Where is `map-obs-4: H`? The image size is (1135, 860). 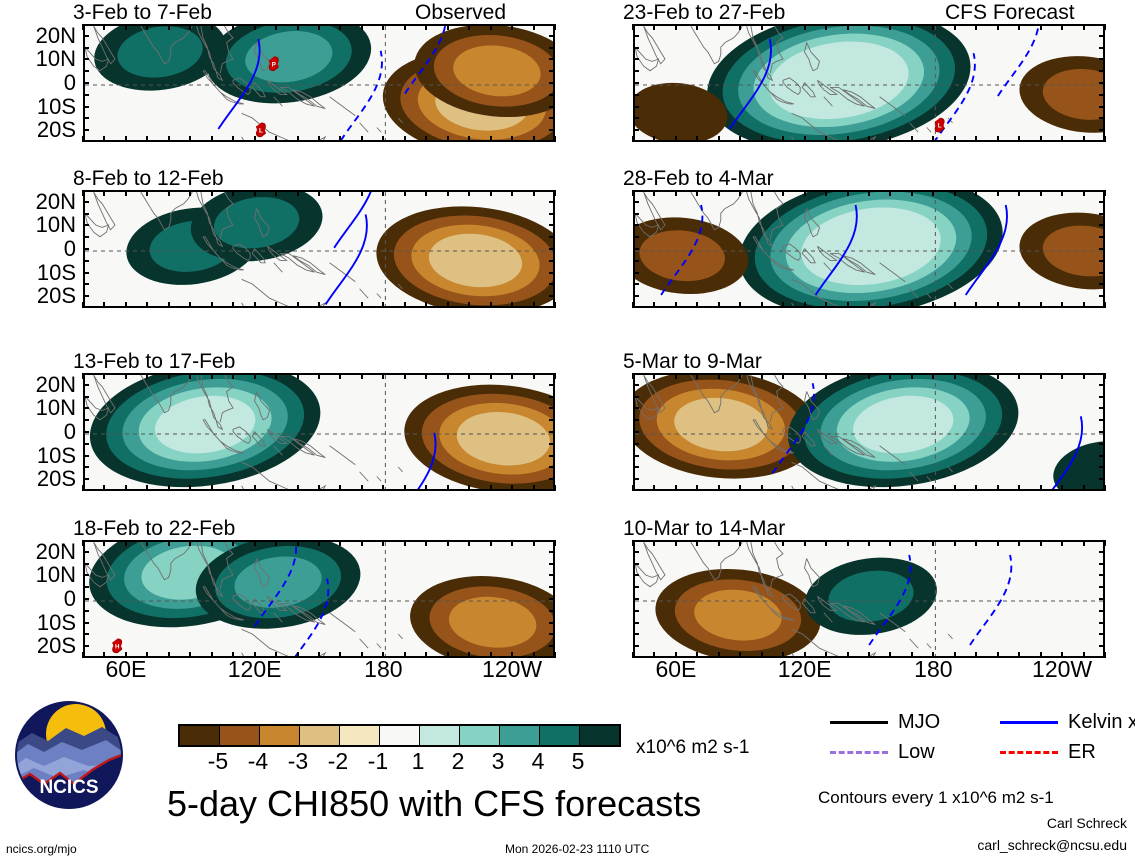 map-obs-4: H is located at coordinates (319, 599).